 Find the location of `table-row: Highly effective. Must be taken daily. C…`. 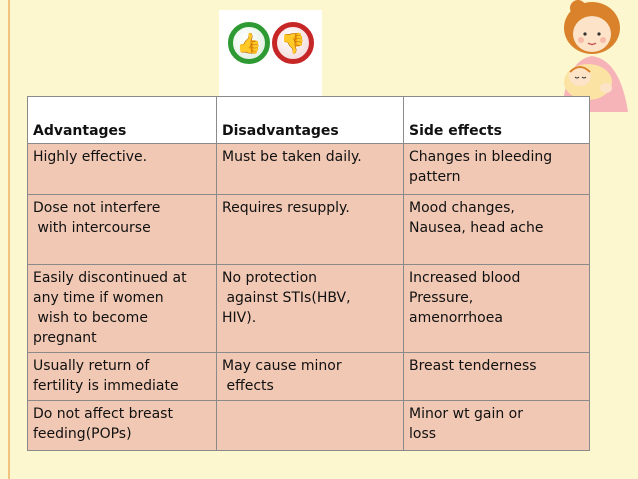

table-row: Highly effective. Must be taken daily. C… is located at coordinates (308, 169).